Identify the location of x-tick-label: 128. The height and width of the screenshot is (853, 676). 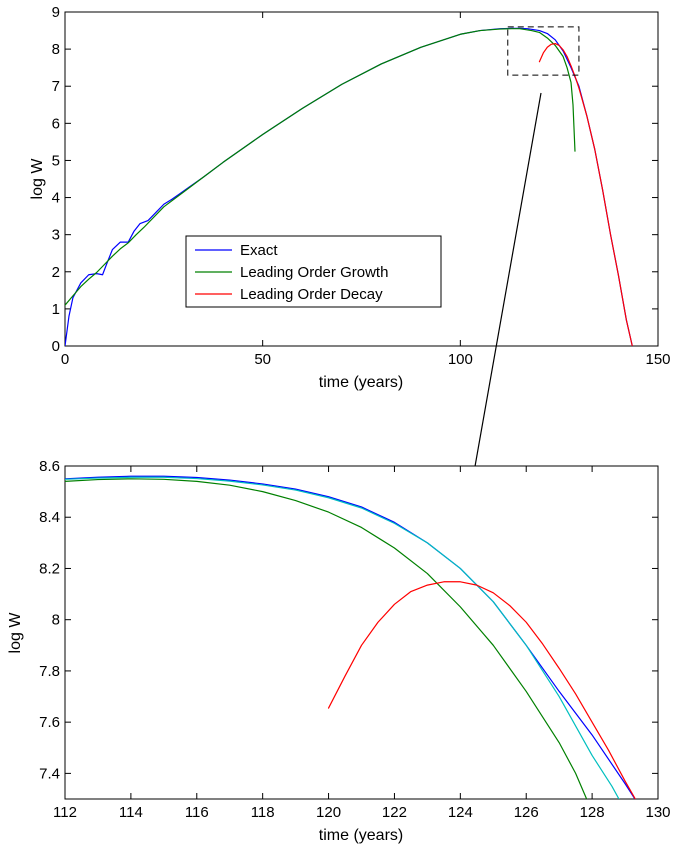
(592, 812).